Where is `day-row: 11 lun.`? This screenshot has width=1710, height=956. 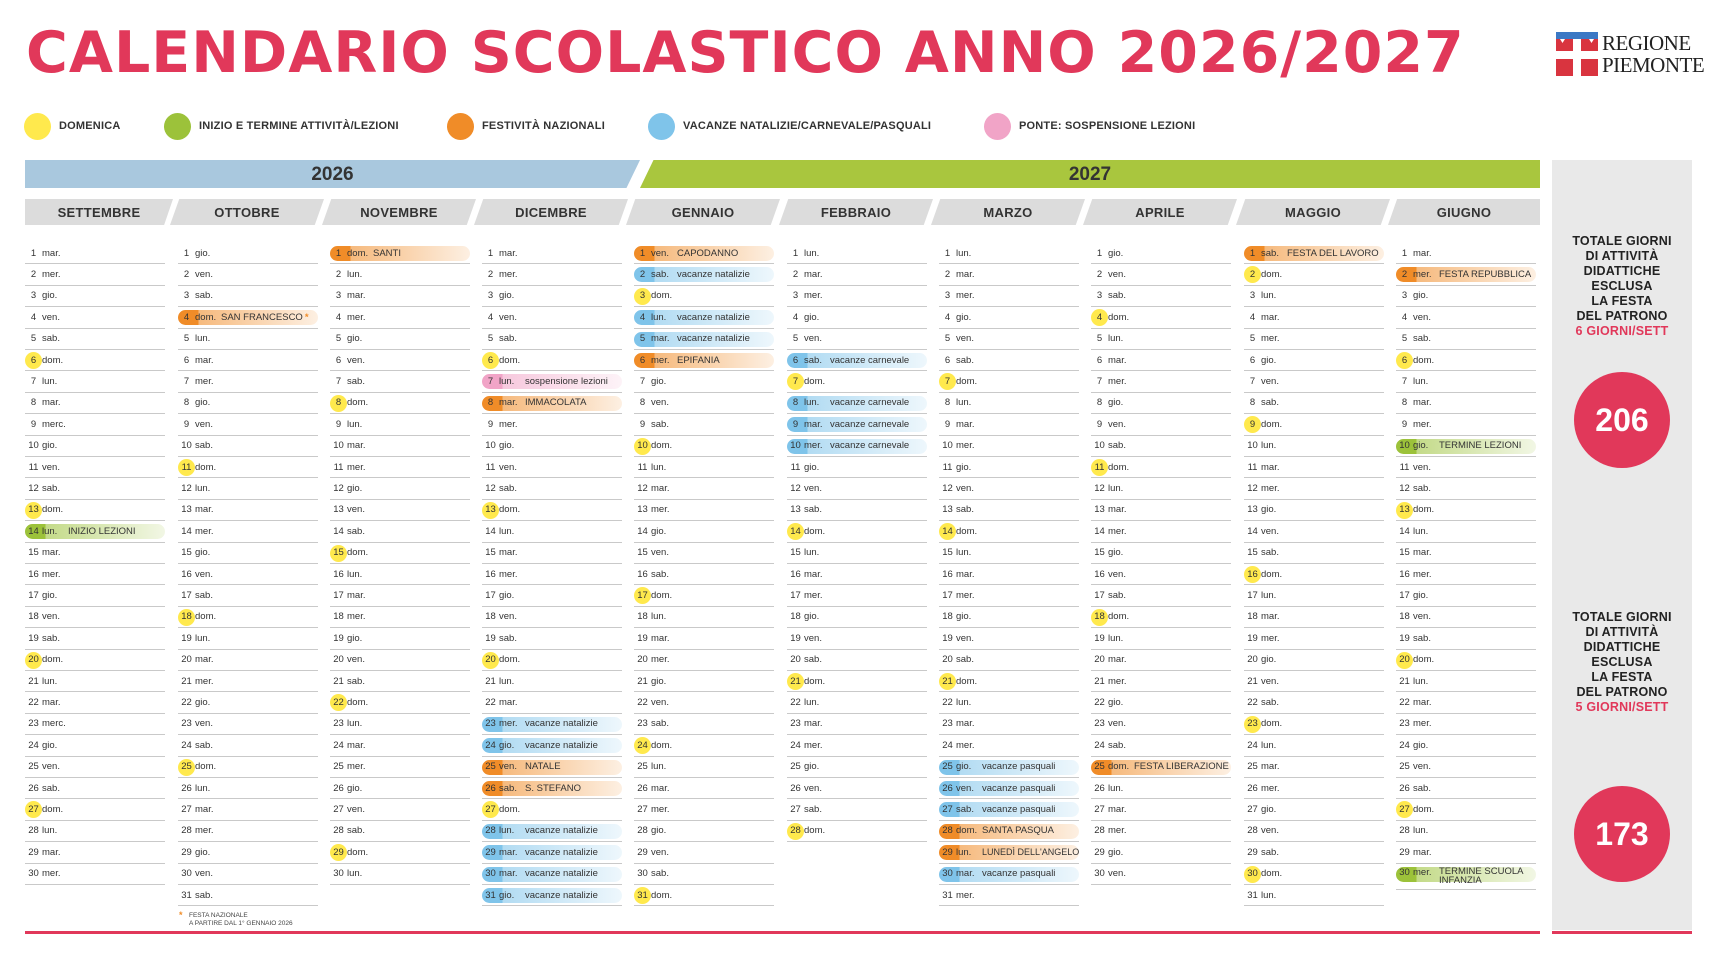 day-row: 11 lun. is located at coordinates (704, 468).